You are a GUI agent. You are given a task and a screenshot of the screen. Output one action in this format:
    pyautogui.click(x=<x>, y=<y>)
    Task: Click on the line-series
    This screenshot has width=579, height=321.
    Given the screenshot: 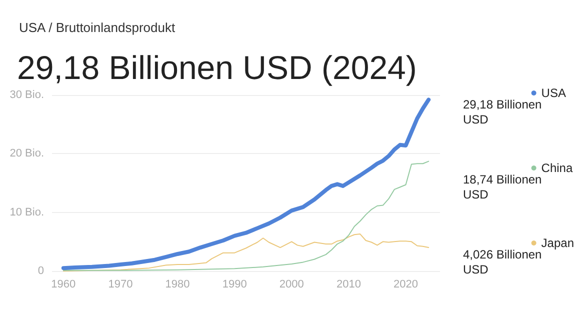 What is the action you would take?
    pyautogui.click(x=246, y=253)
    